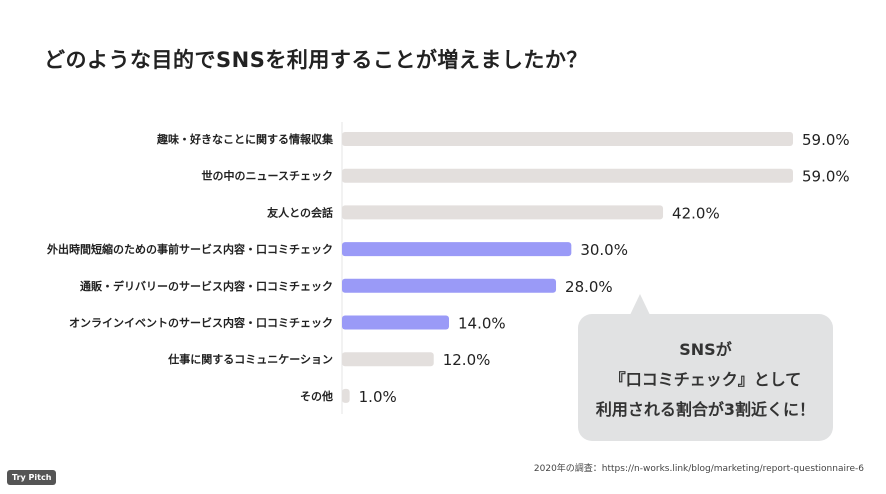 The width and height of the screenshot is (886, 494). What do you see at coordinates (201, 323) in the screenshot?
I see `category-label: オンラインイベントのサービス内容・口コミチェック` at bounding box center [201, 323].